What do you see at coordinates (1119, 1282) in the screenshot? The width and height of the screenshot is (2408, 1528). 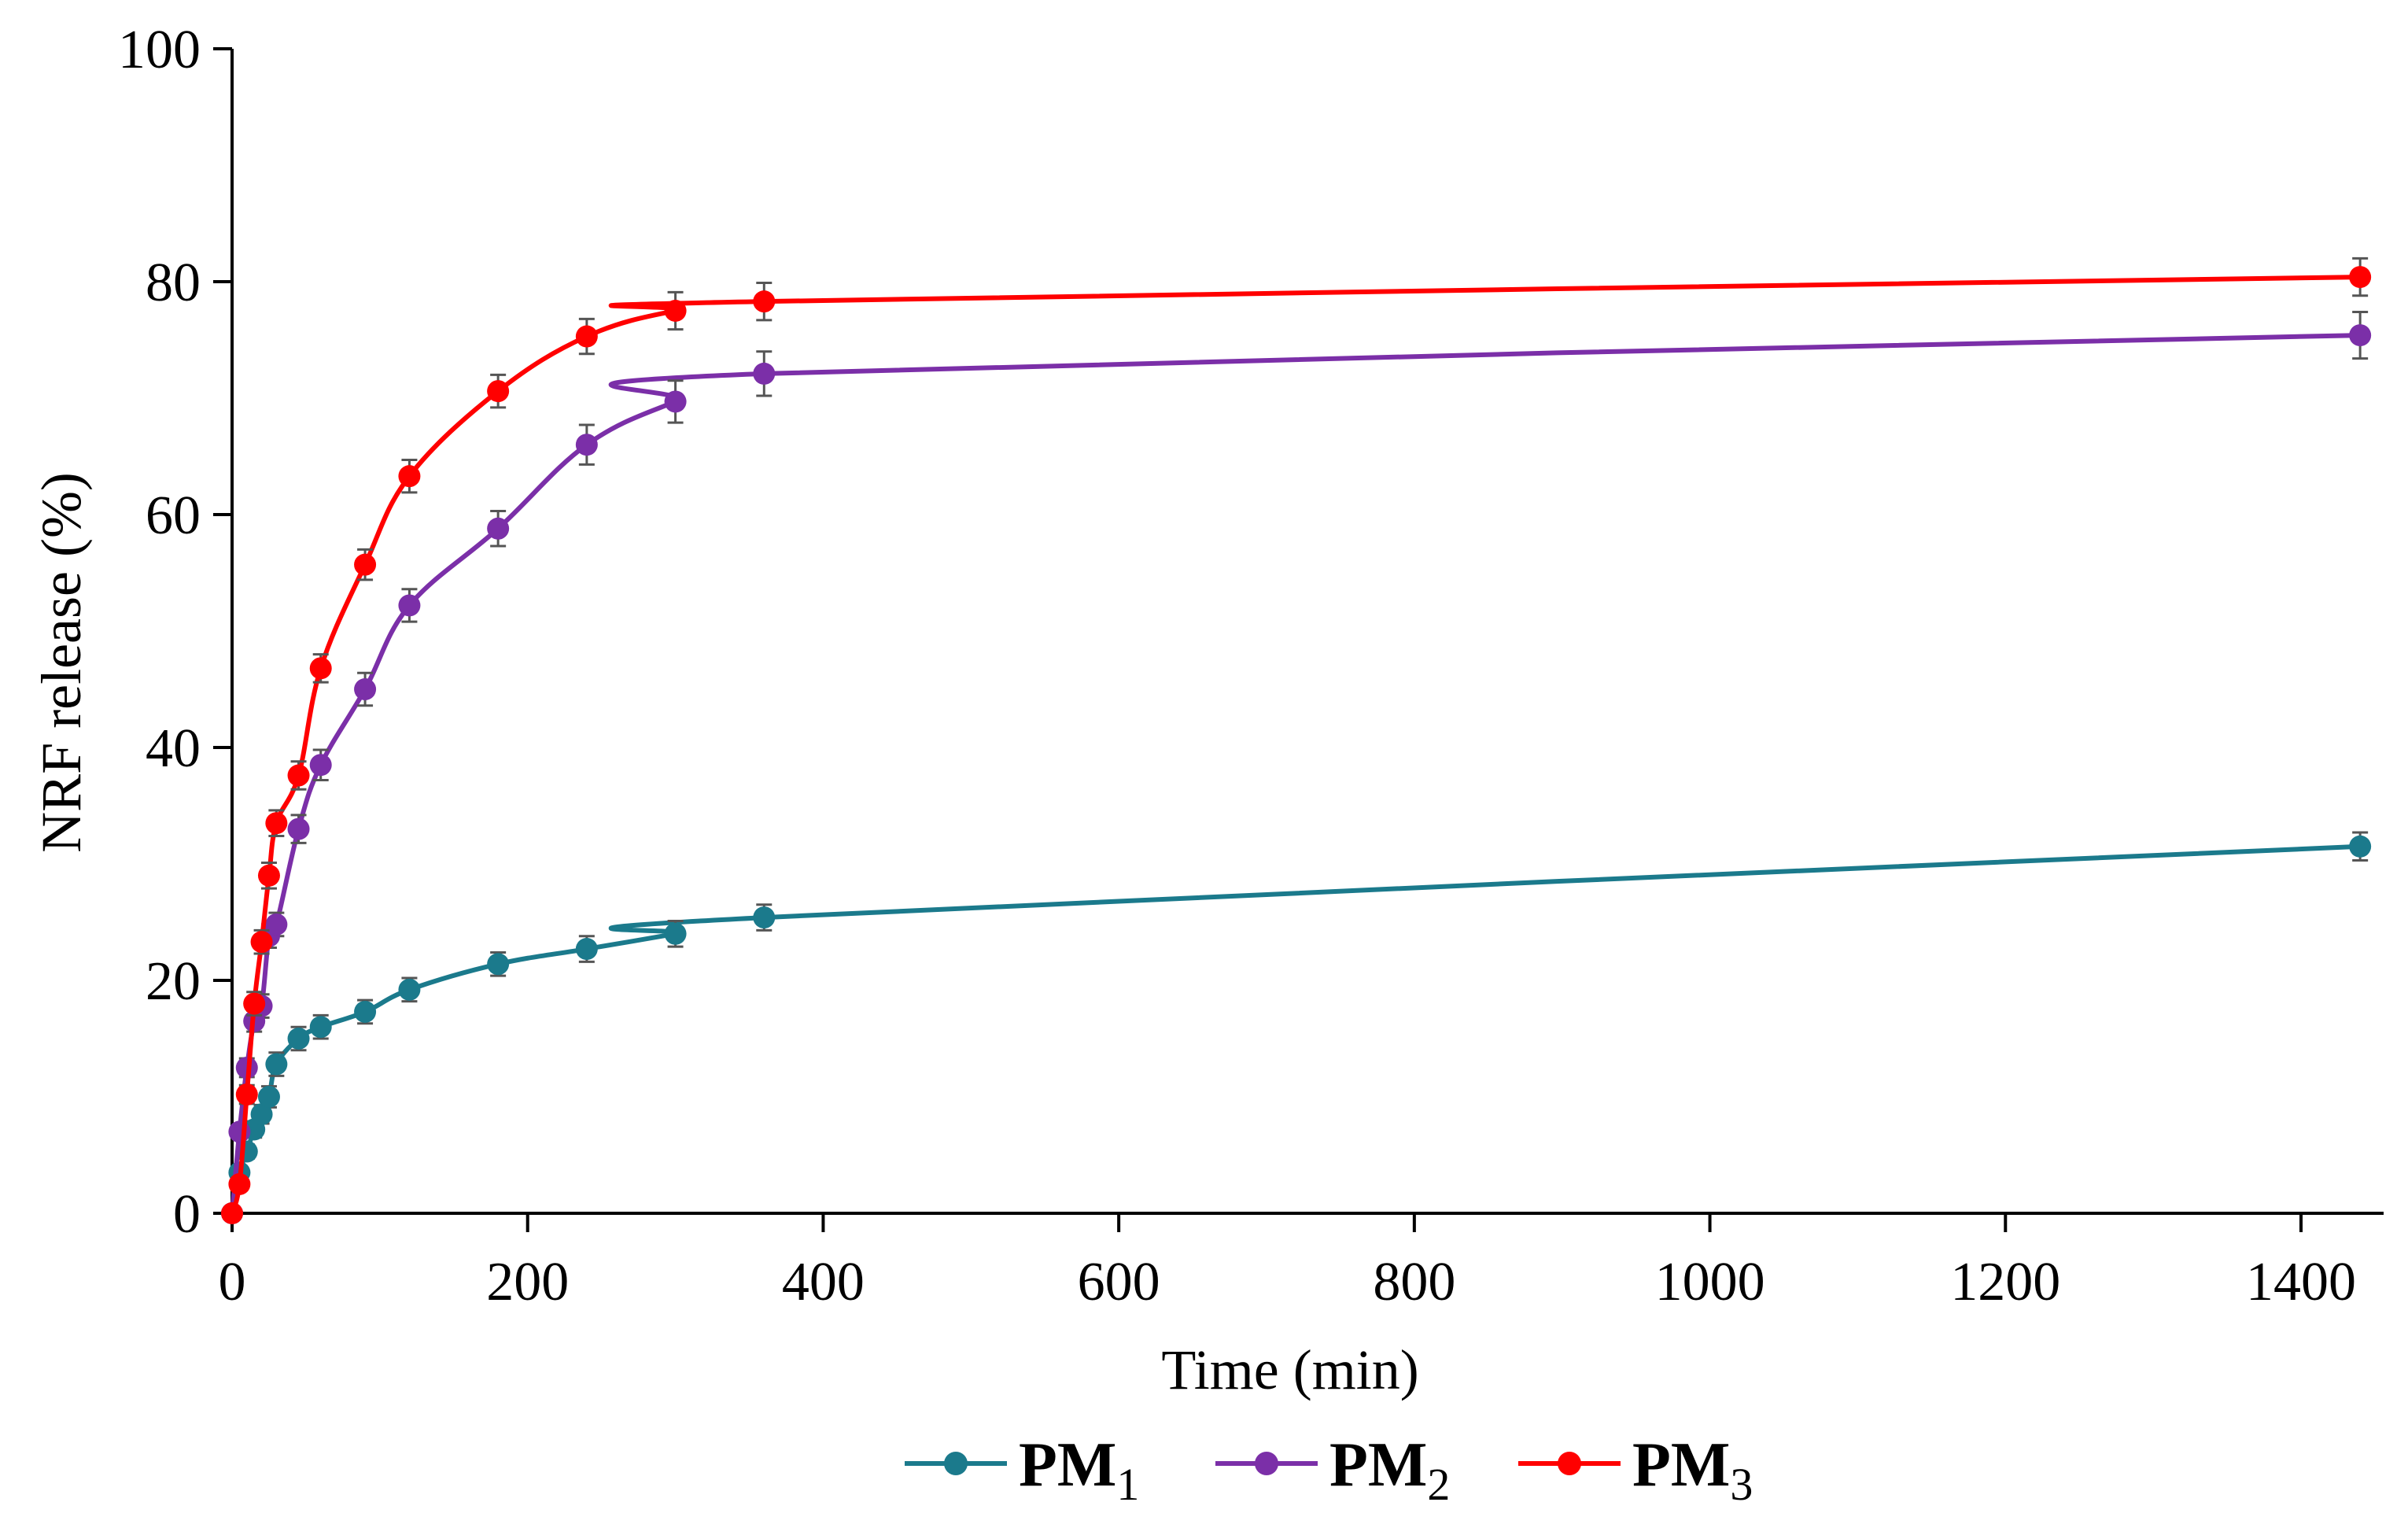 I see `x-tick-label: 600` at bounding box center [1119, 1282].